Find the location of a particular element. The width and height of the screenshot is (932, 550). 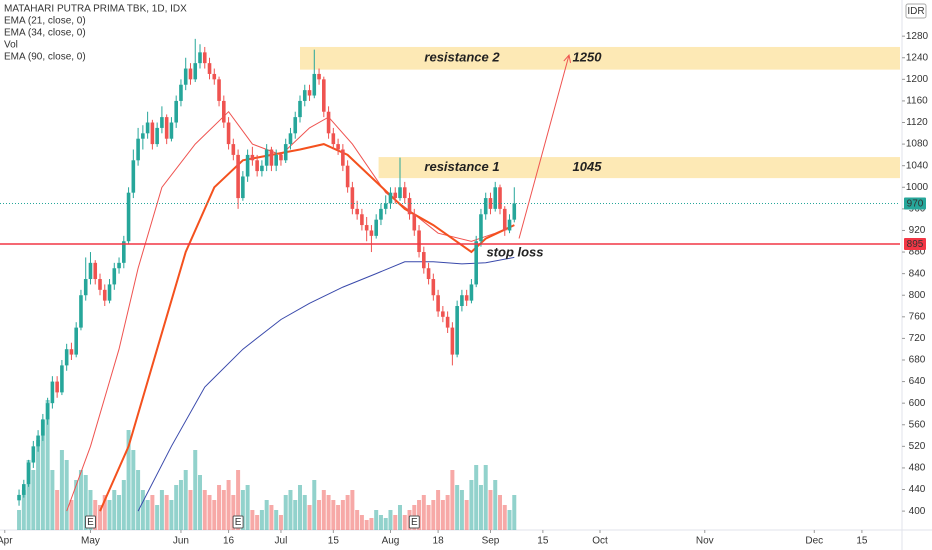

y-tick-label: 560 is located at coordinates (917, 424).